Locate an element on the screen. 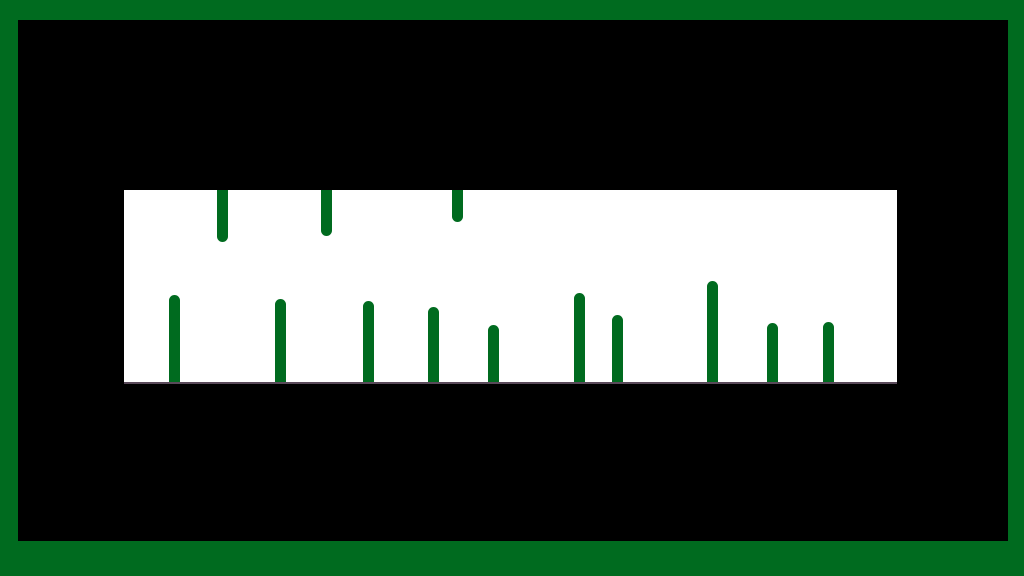  baseline is located at coordinates (510, 383).